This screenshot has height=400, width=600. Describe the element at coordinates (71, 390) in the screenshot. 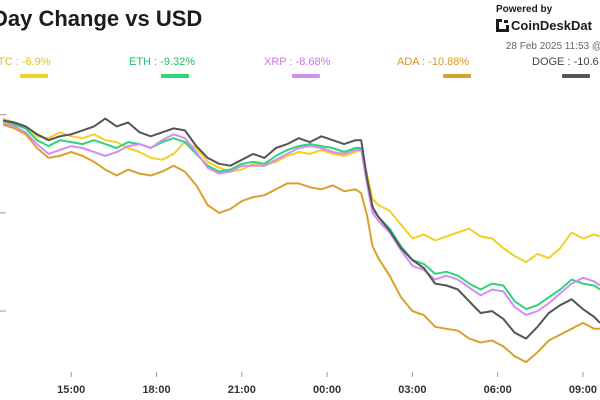

I see `x-tick-label-0: 15:00` at that location.